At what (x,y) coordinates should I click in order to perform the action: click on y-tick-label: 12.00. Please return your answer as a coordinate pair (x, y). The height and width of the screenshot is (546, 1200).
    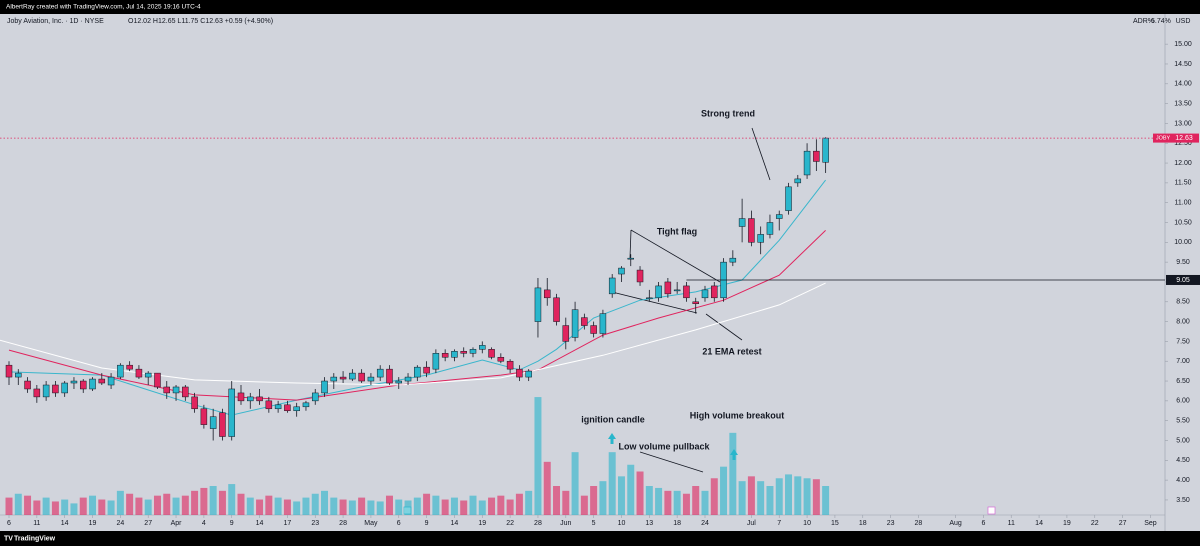
    Looking at the image, I should click on (1183, 163).